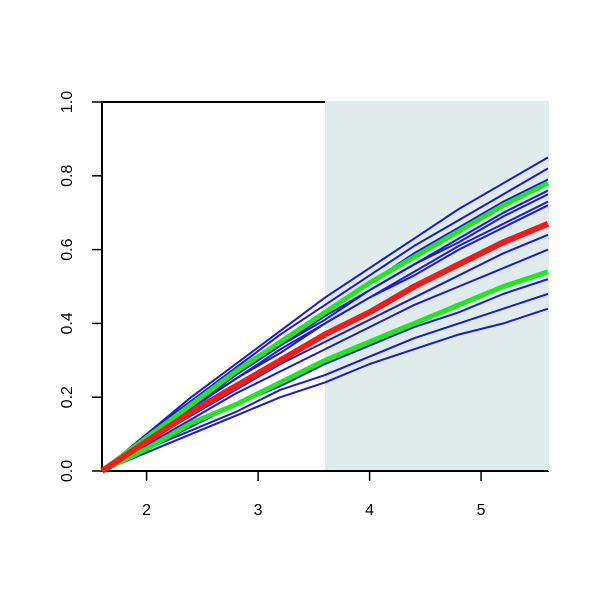 This screenshot has width=600, height=605. I want to click on x-tick-label: 4, so click(369, 510).